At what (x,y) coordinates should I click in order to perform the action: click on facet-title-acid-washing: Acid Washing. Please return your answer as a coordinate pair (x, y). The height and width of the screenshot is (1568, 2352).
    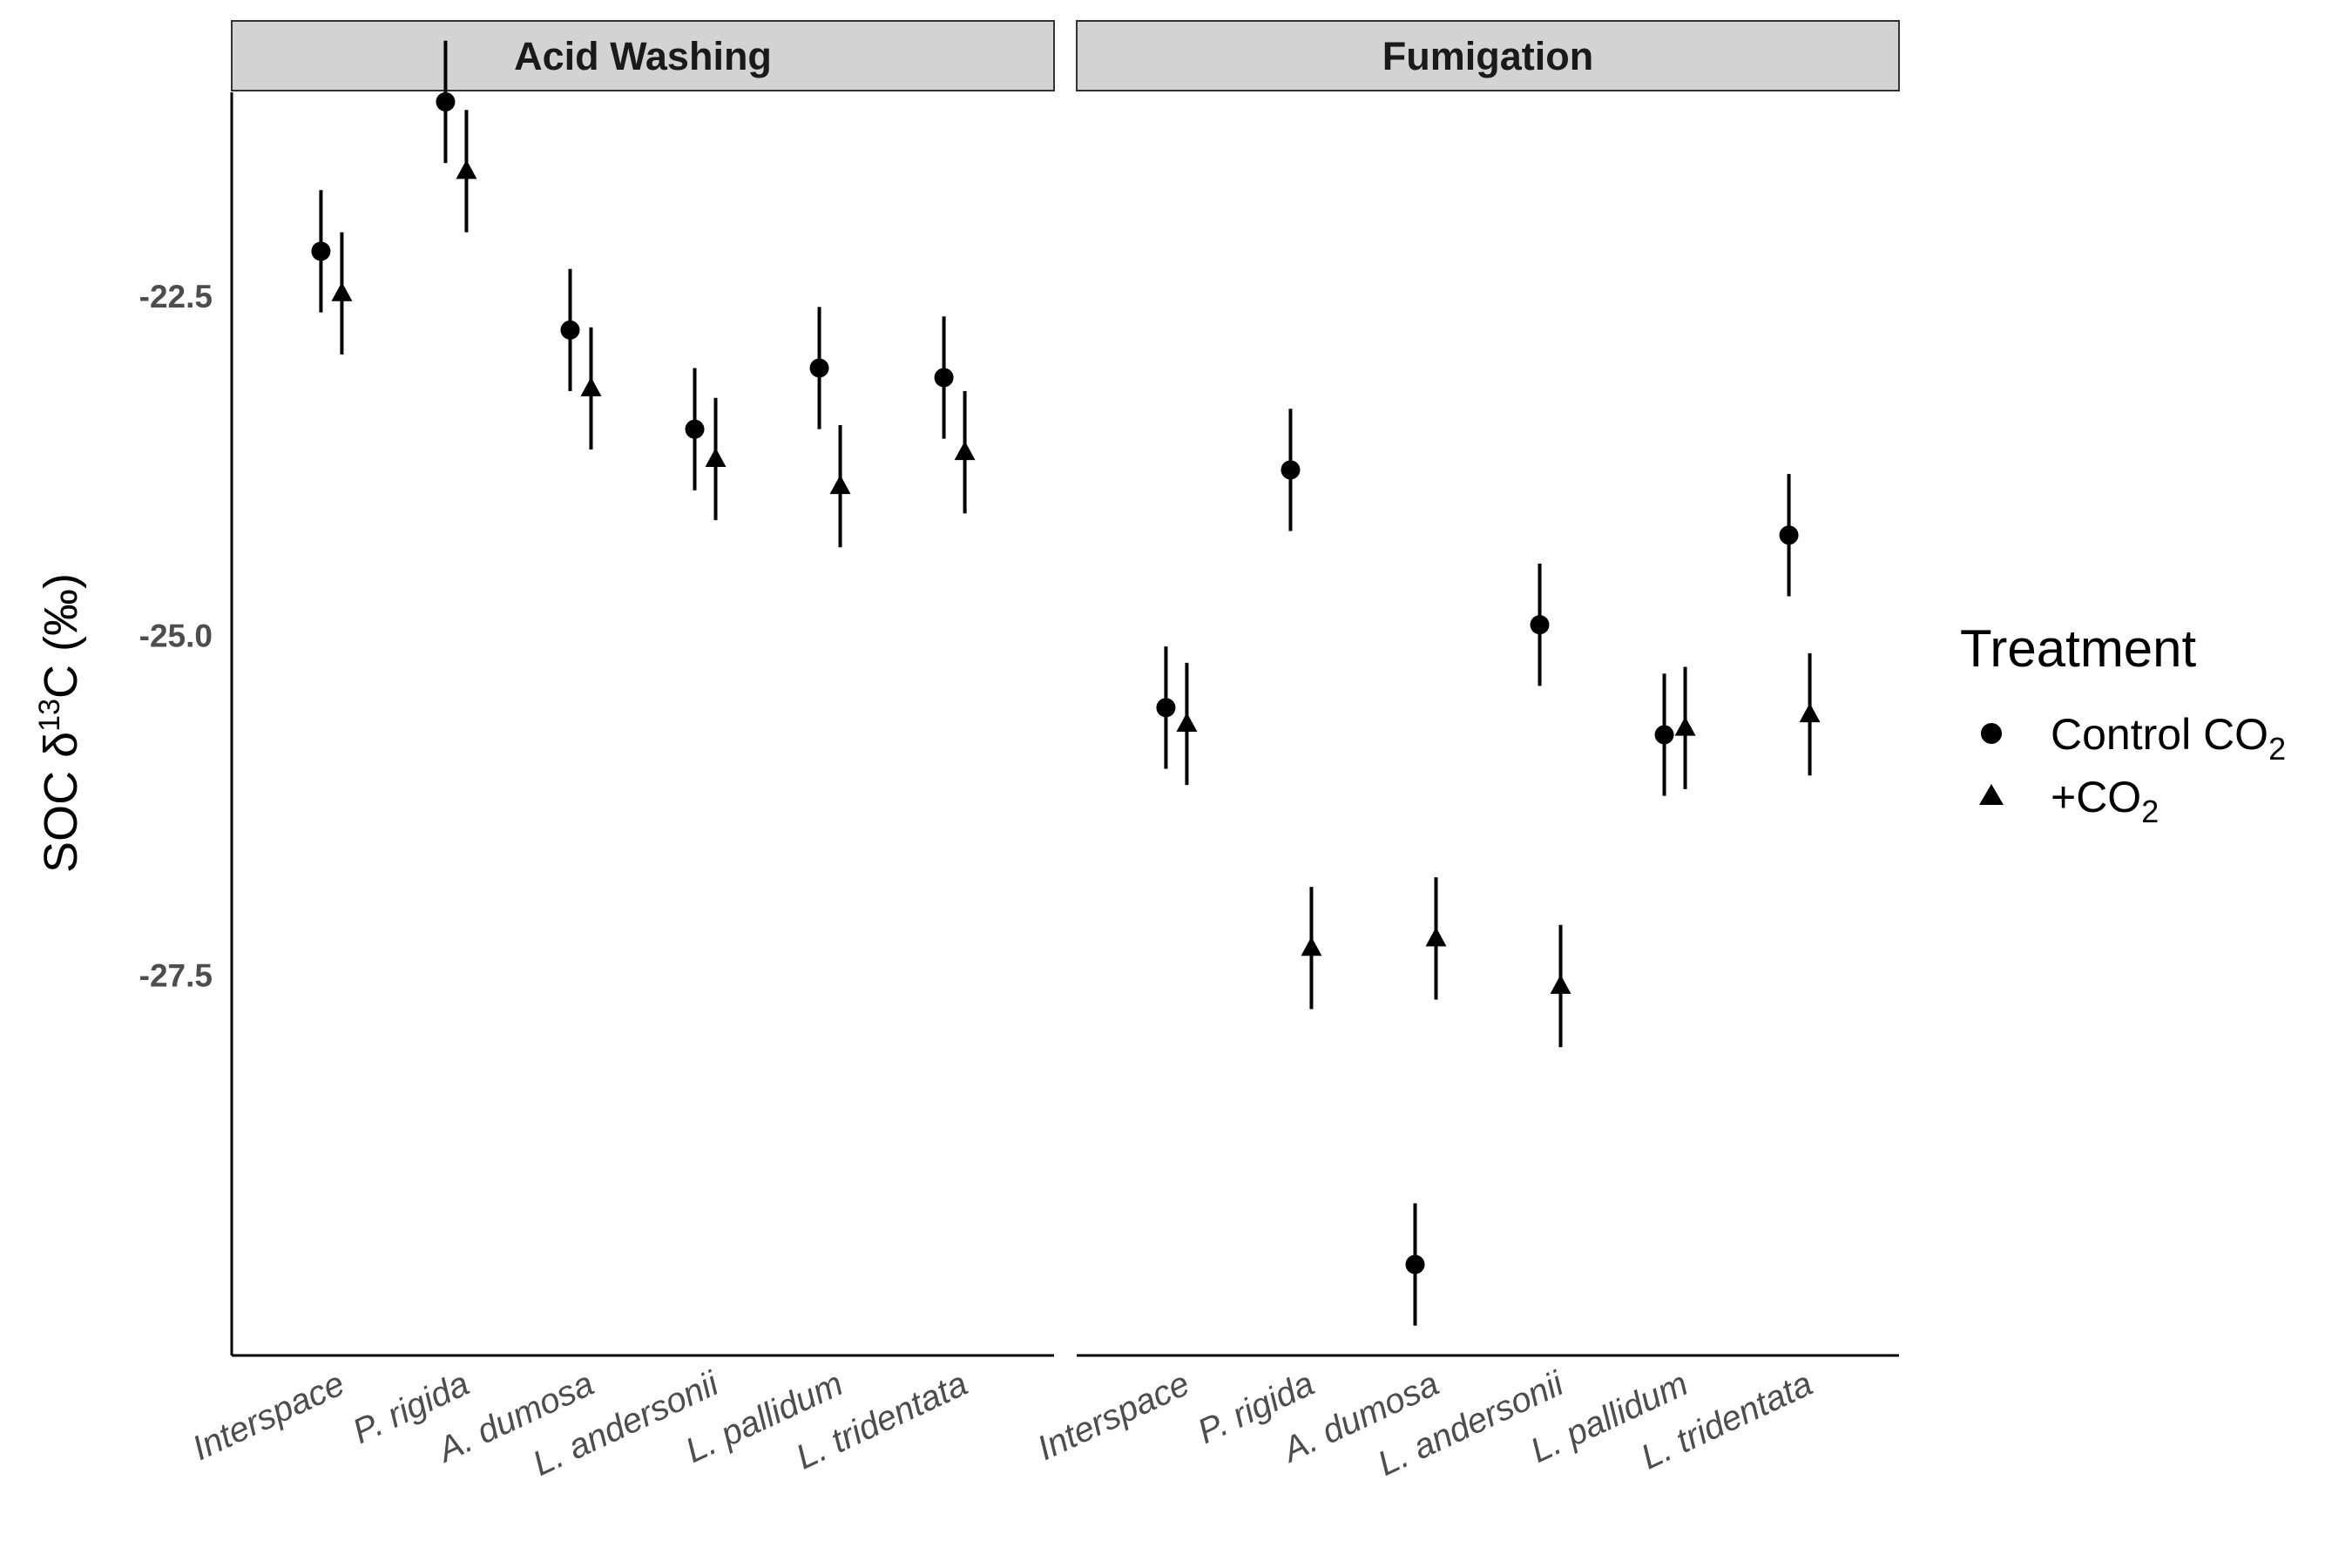
    Looking at the image, I should click on (643, 56).